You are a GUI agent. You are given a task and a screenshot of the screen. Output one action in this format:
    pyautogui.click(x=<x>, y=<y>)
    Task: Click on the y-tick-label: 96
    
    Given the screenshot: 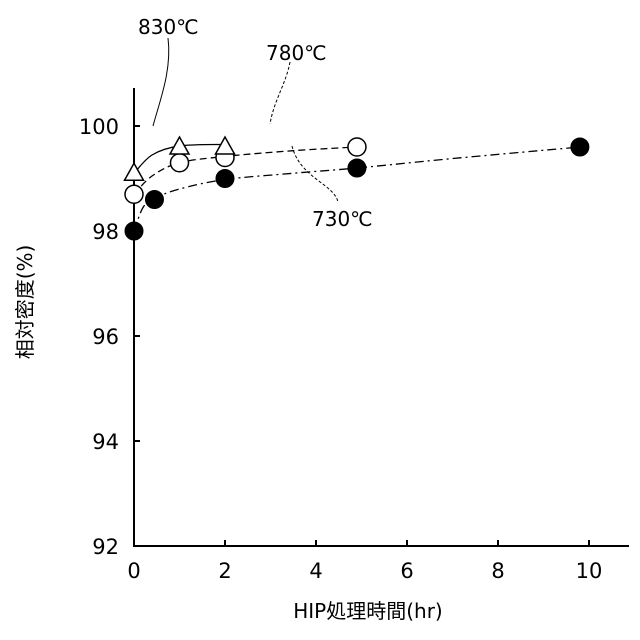 What is the action you would take?
    pyautogui.click(x=105, y=337)
    